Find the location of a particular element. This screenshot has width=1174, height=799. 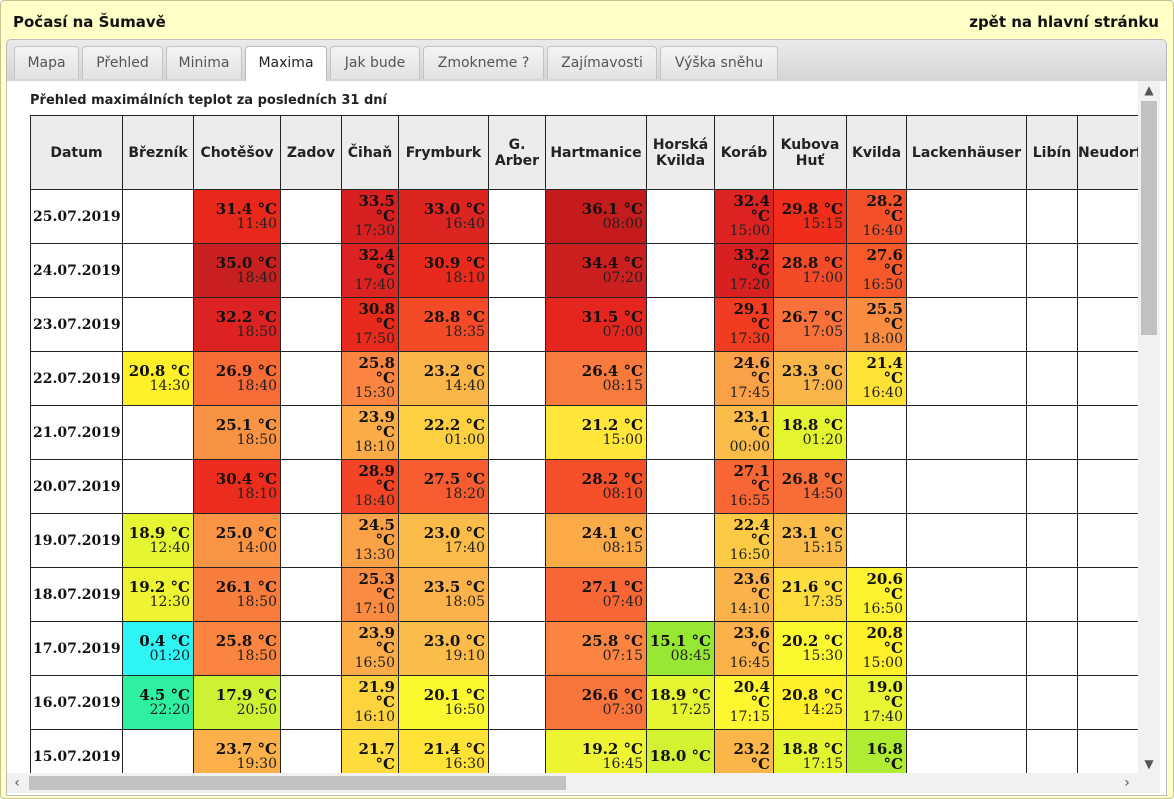

temperature-cell: 30.8 °C 17:50 is located at coordinates (370, 324).